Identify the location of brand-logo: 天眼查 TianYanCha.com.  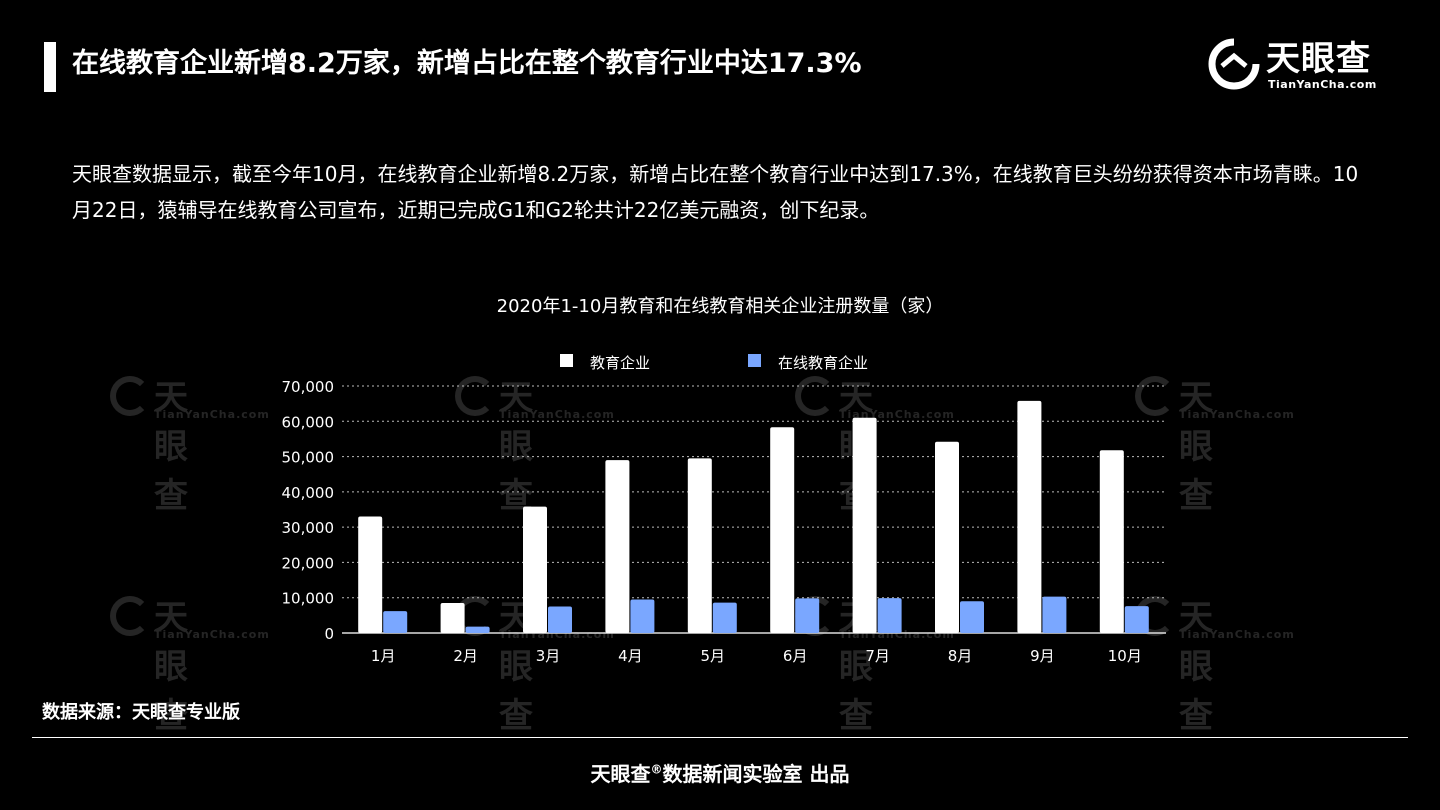
(1303, 65).